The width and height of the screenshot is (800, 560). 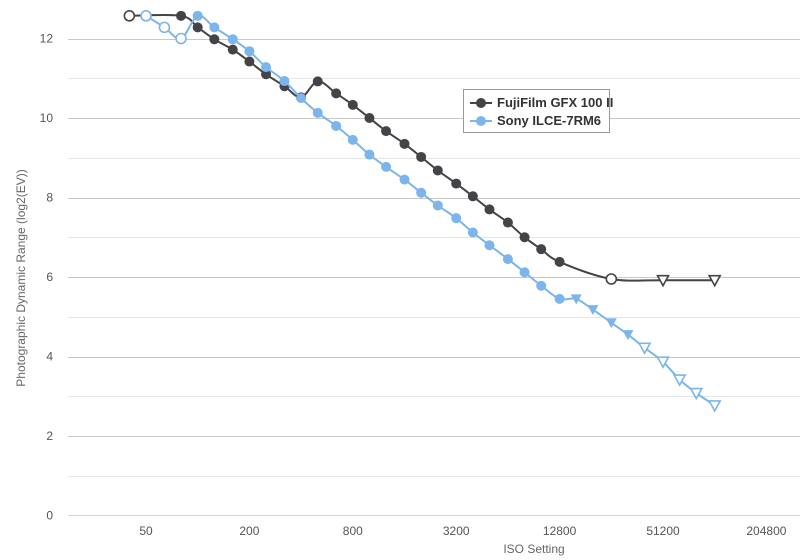 What do you see at coordinates (49, 198) in the screenshot?
I see `y-tick-label: 8` at bounding box center [49, 198].